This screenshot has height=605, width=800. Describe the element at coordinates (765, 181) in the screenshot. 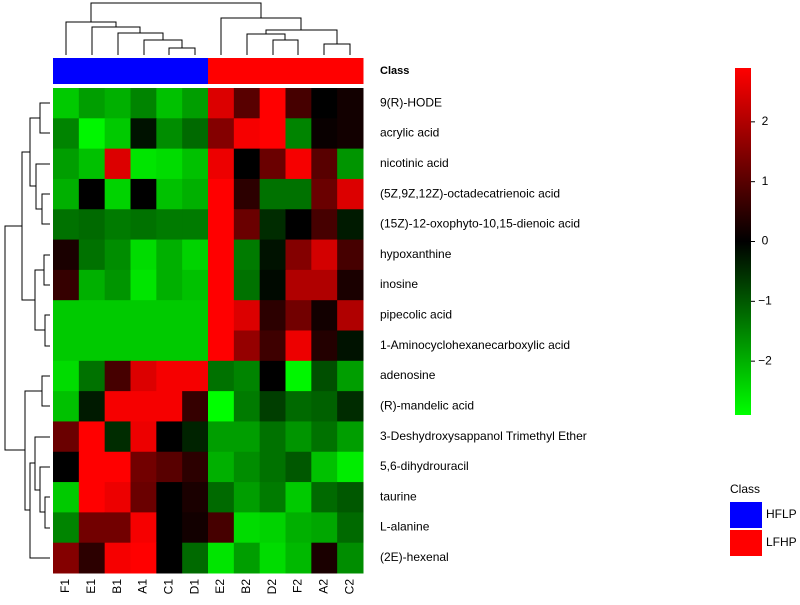

I see `colorbar-tick-label: 1` at that location.